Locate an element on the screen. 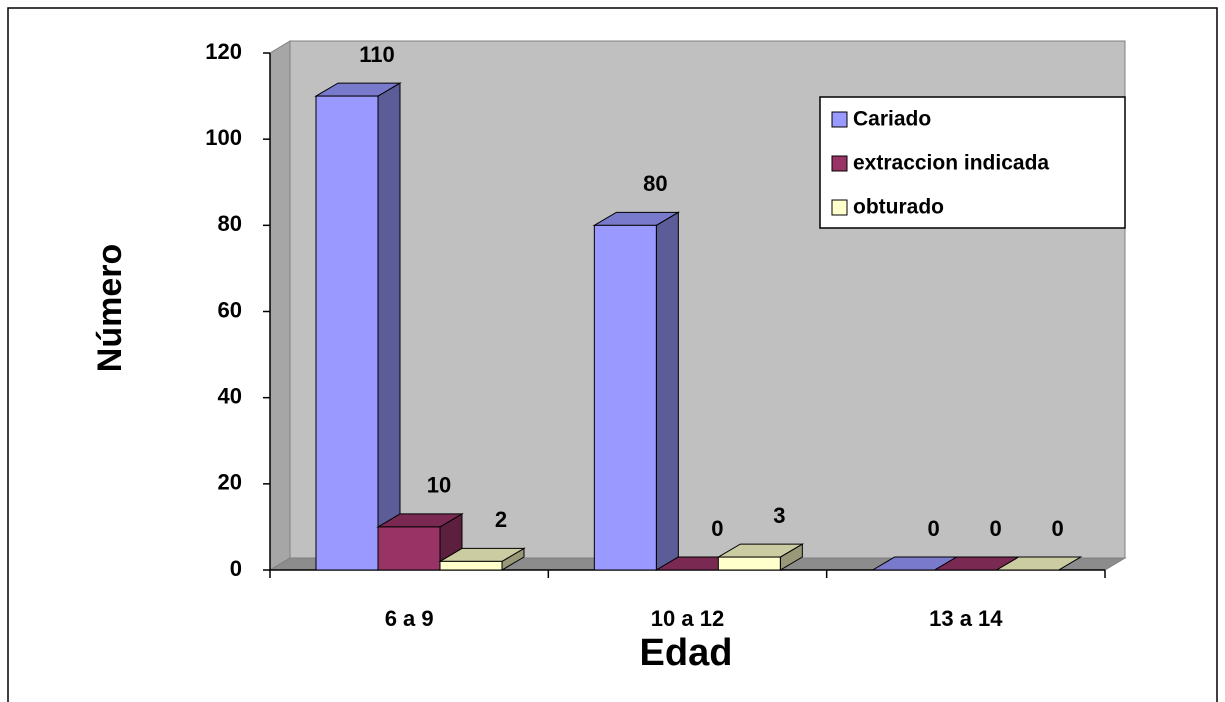 This screenshot has width=1225, height=702. x-axis-label: Edad is located at coordinates (686, 653).